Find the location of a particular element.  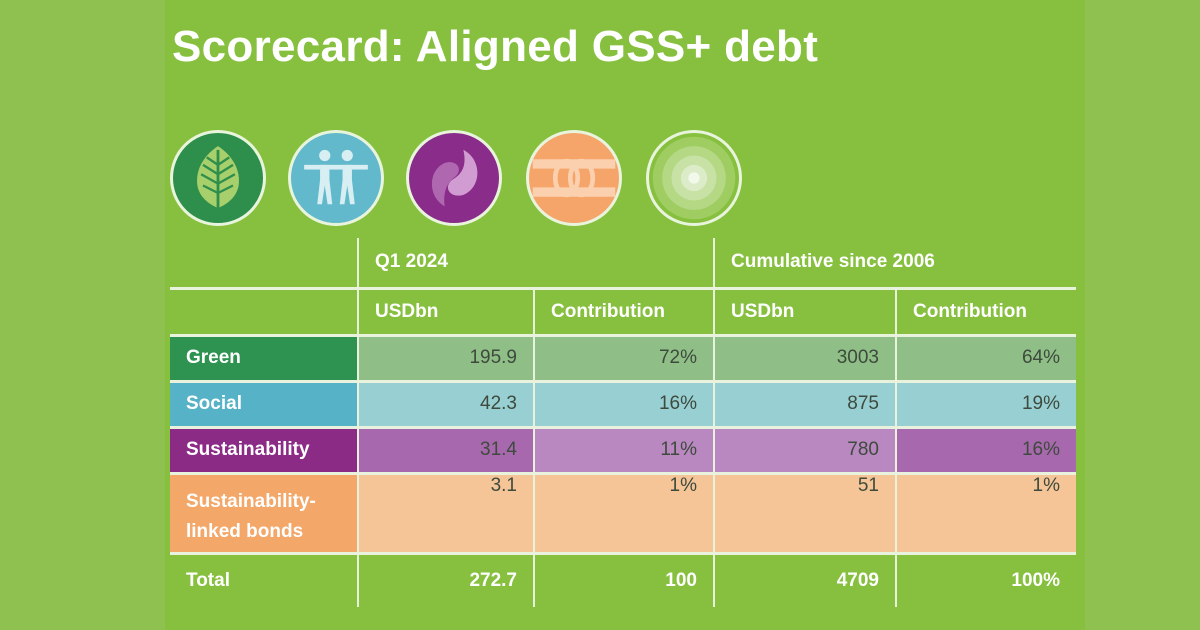

row-label: Total is located at coordinates (208, 580).